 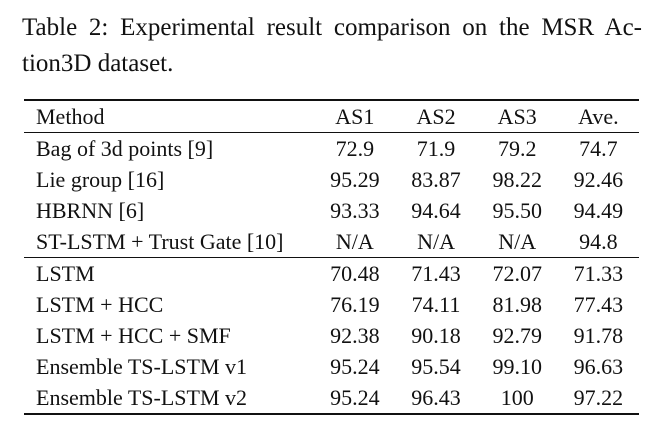 I want to click on cell-average: 74.7, so click(x=598, y=148).